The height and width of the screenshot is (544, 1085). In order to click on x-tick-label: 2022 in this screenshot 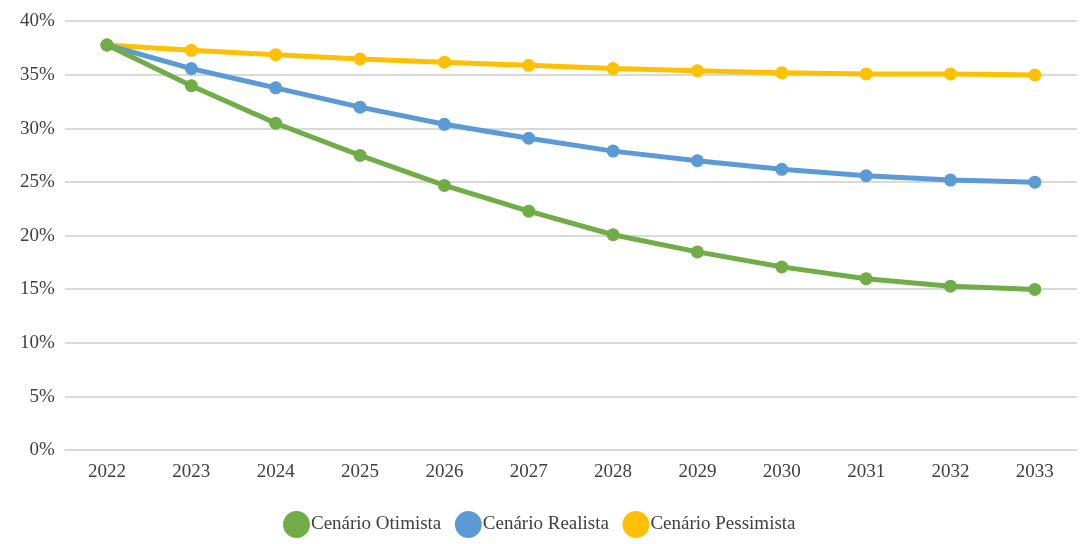, I will do `click(107, 470)`.